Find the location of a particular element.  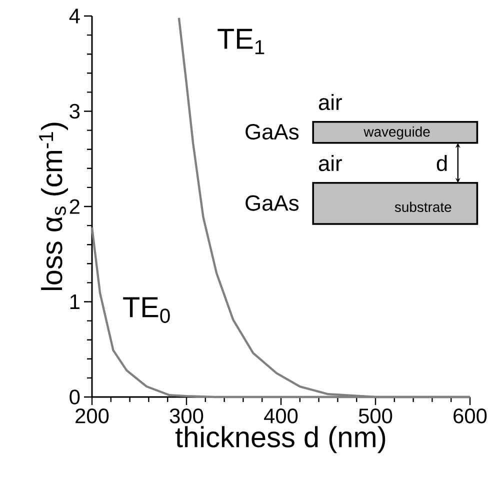

annotation: substrate is located at coordinates (423, 207).